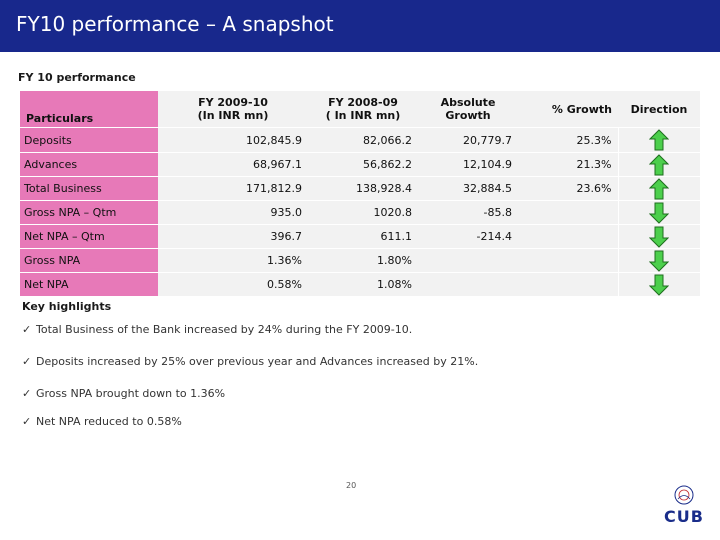 The image size is (720, 540). What do you see at coordinates (89, 140) in the screenshot?
I see `row-label: Deposits` at bounding box center [89, 140].